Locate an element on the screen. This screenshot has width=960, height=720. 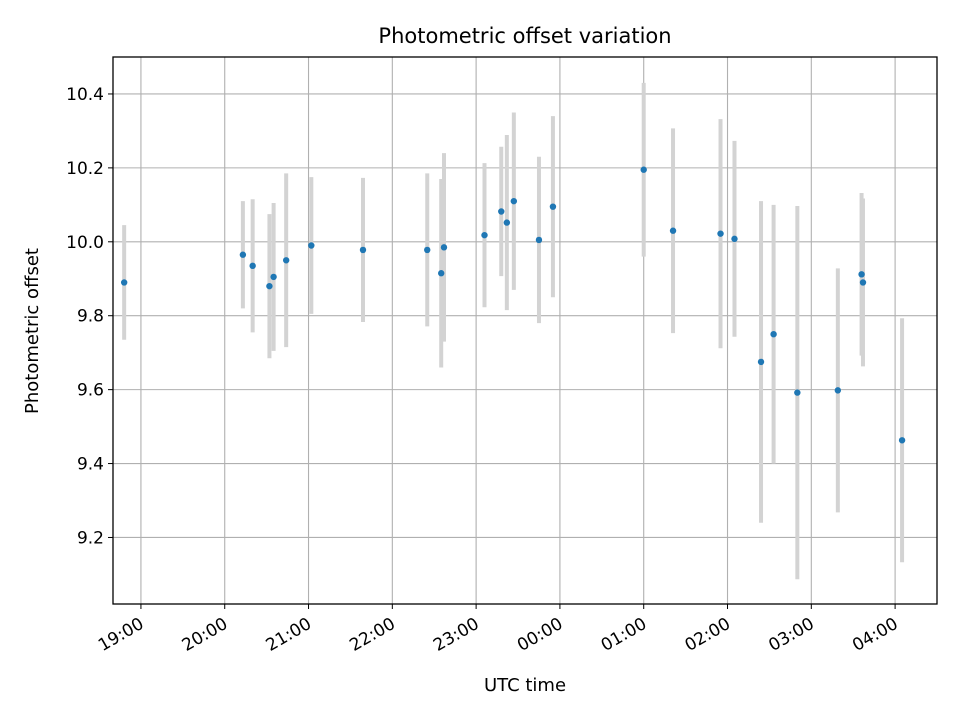
chart-title: Photometric offset variation is located at coordinates (524, 36).